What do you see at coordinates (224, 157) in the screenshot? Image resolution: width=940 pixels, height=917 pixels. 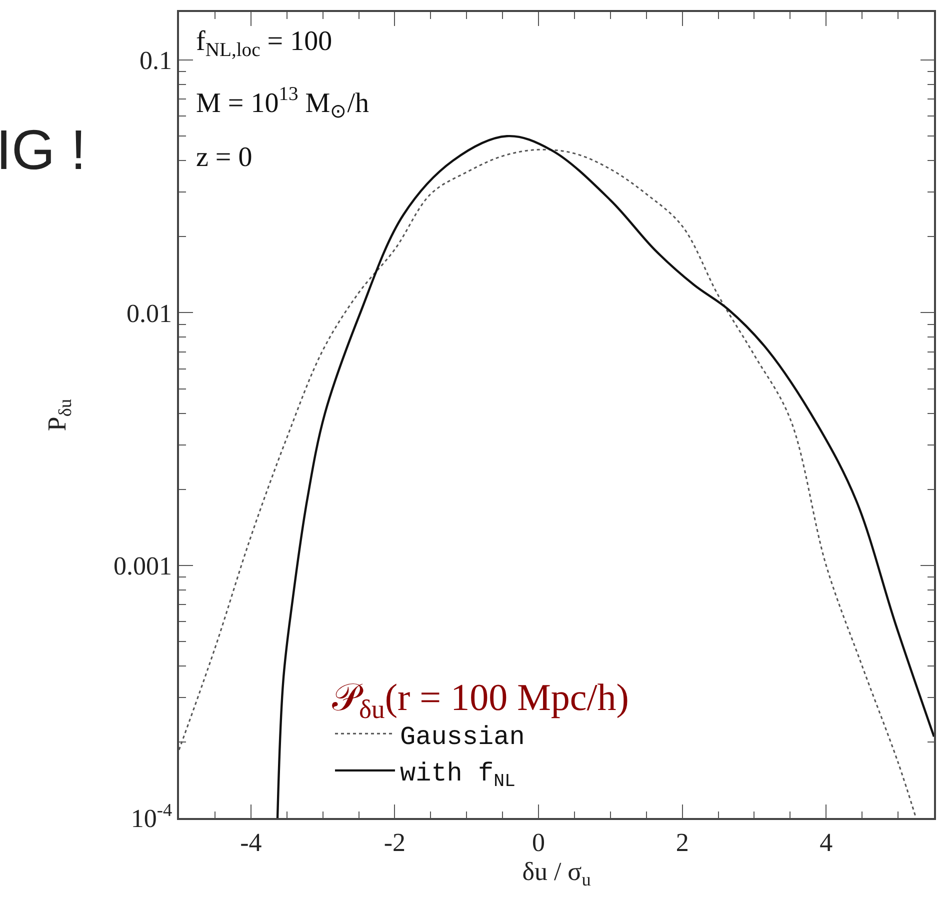 I see `annotation: z = 0` at bounding box center [224, 157].